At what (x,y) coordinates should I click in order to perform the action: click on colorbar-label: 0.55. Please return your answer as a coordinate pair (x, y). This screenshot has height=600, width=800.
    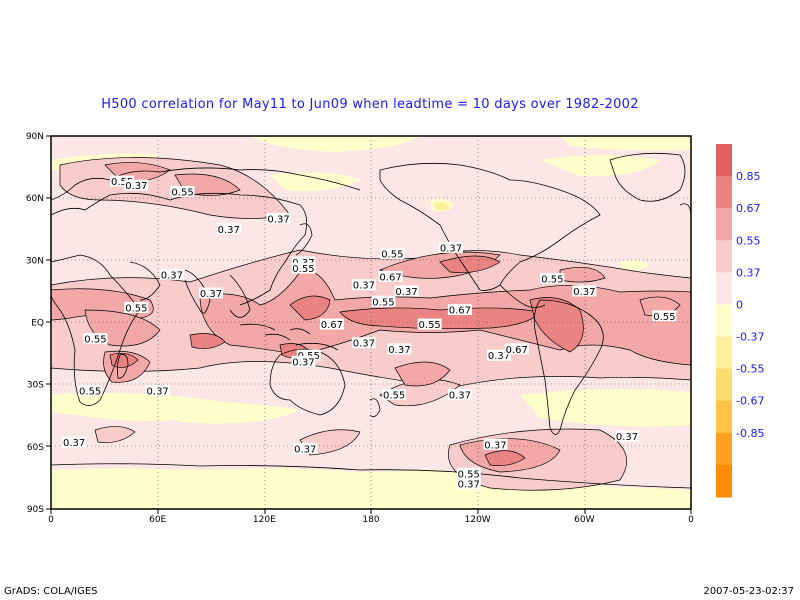
    Looking at the image, I should click on (748, 240).